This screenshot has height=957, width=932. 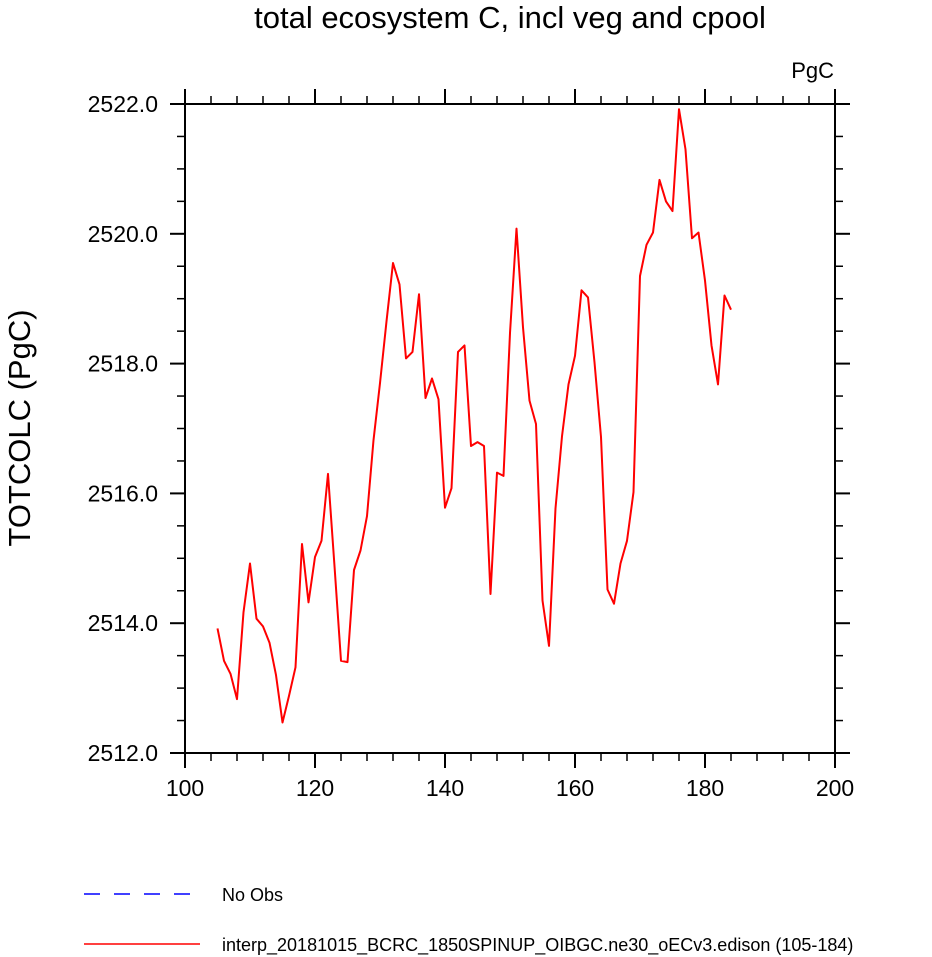 What do you see at coordinates (19, 427) in the screenshot?
I see `y-axis-label: TOTCOLC (PgC)` at bounding box center [19, 427].